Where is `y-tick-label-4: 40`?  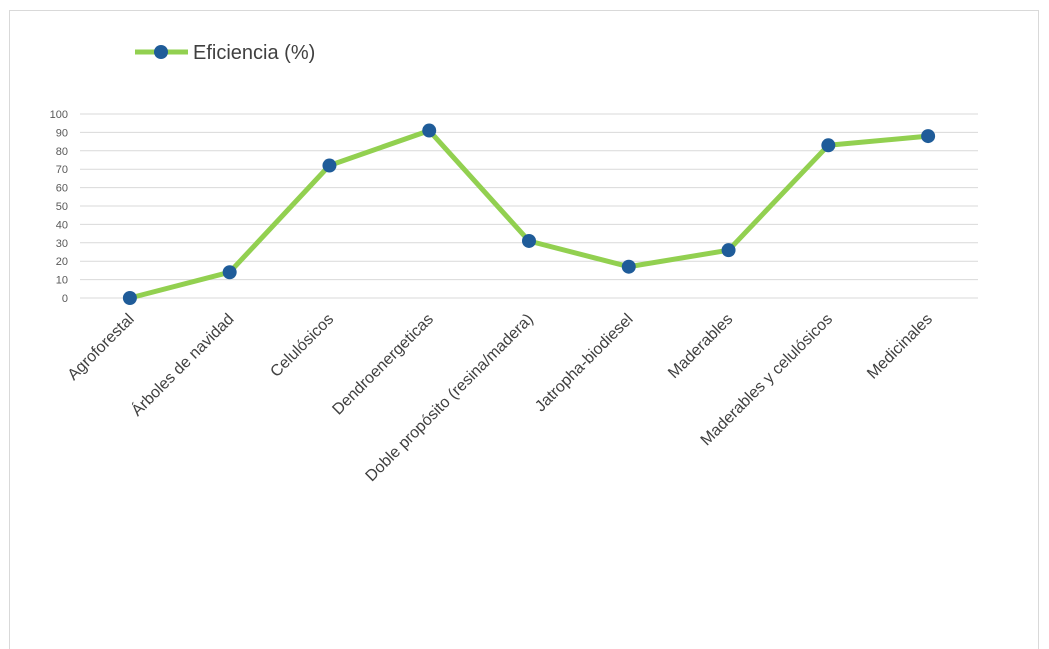 y-tick-label-4: 40 is located at coordinates (62, 225).